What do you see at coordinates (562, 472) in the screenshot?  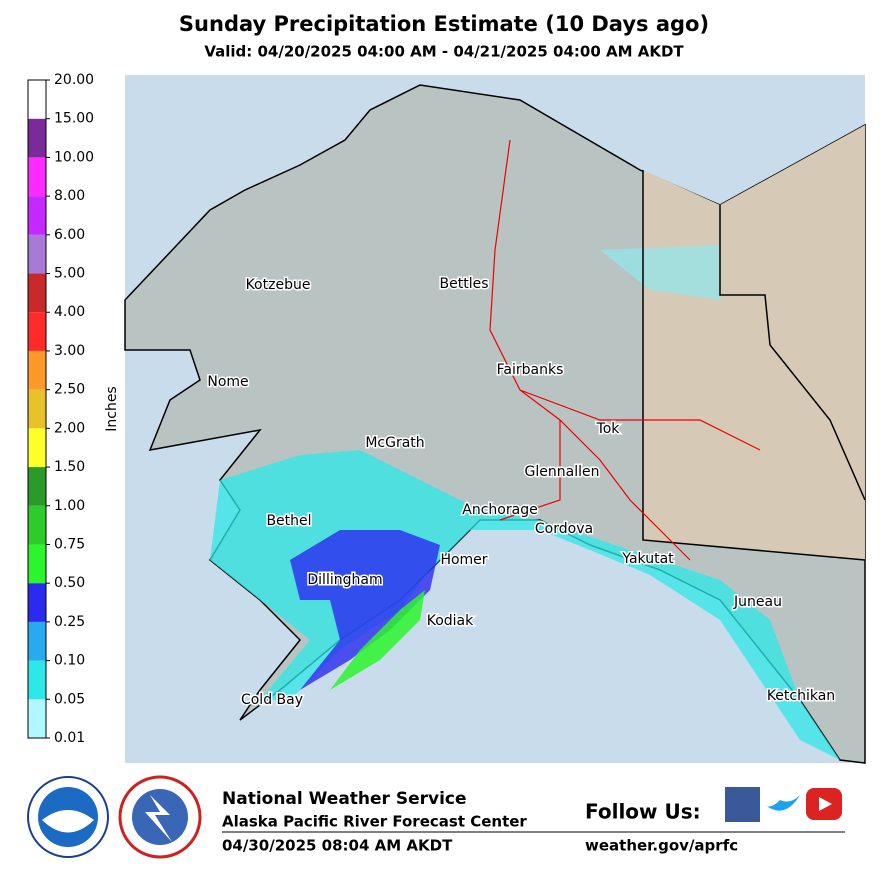 I see `city-label: Glennallen` at bounding box center [562, 472].